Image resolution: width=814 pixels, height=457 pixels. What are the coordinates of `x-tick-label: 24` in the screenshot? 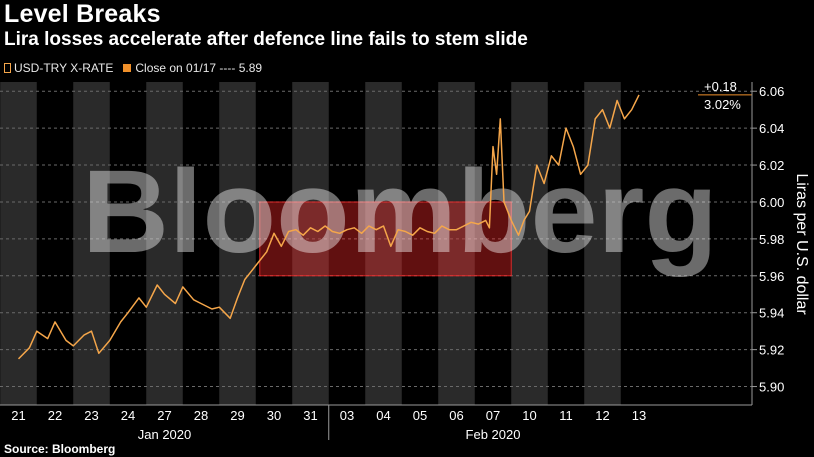 It's located at (128, 415).